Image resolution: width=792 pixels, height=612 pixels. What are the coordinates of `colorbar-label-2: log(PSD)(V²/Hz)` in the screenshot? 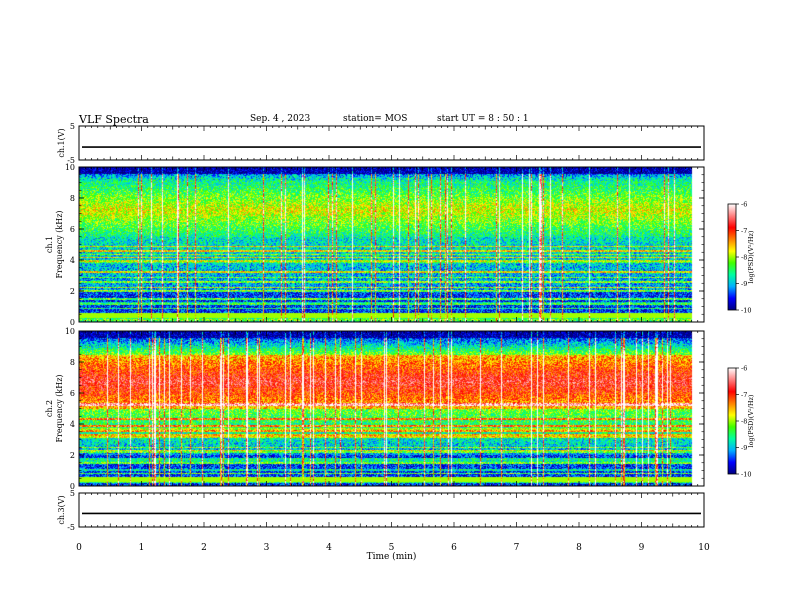 It's located at (751, 420).